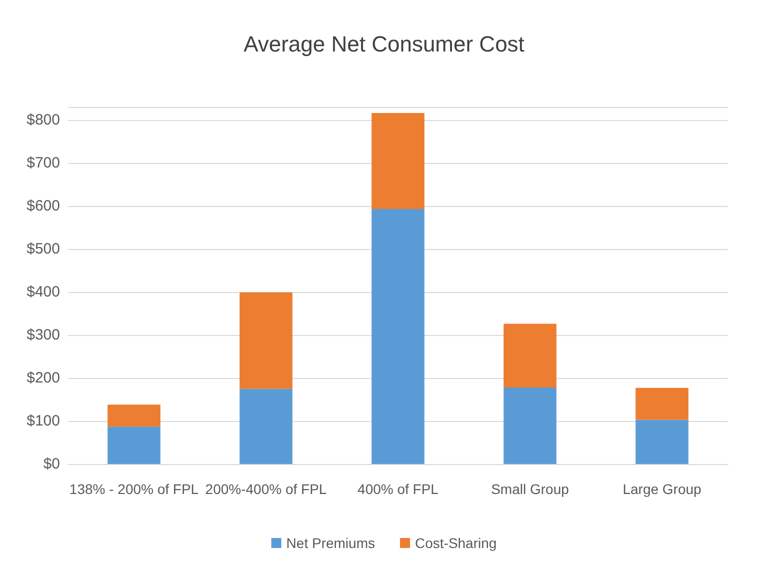  Describe the element at coordinates (266, 489) in the screenshot. I see `x-tick-label: 200%-400% of FPL` at that location.